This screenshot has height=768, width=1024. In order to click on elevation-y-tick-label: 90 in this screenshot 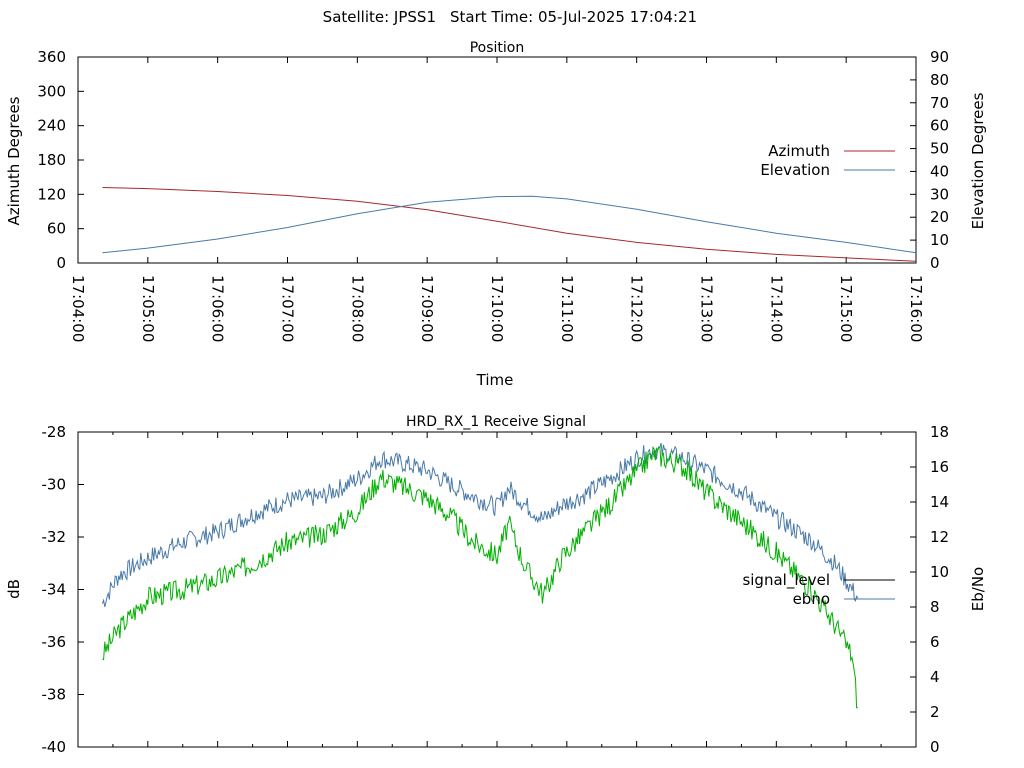, I will do `click(939, 57)`.